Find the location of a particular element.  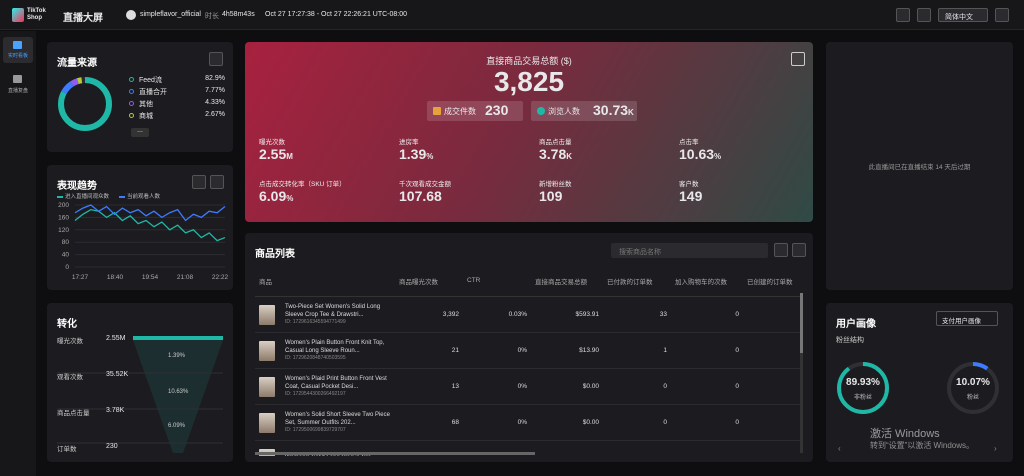

x-tick-label: 19:54 is located at coordinates (150, 277).